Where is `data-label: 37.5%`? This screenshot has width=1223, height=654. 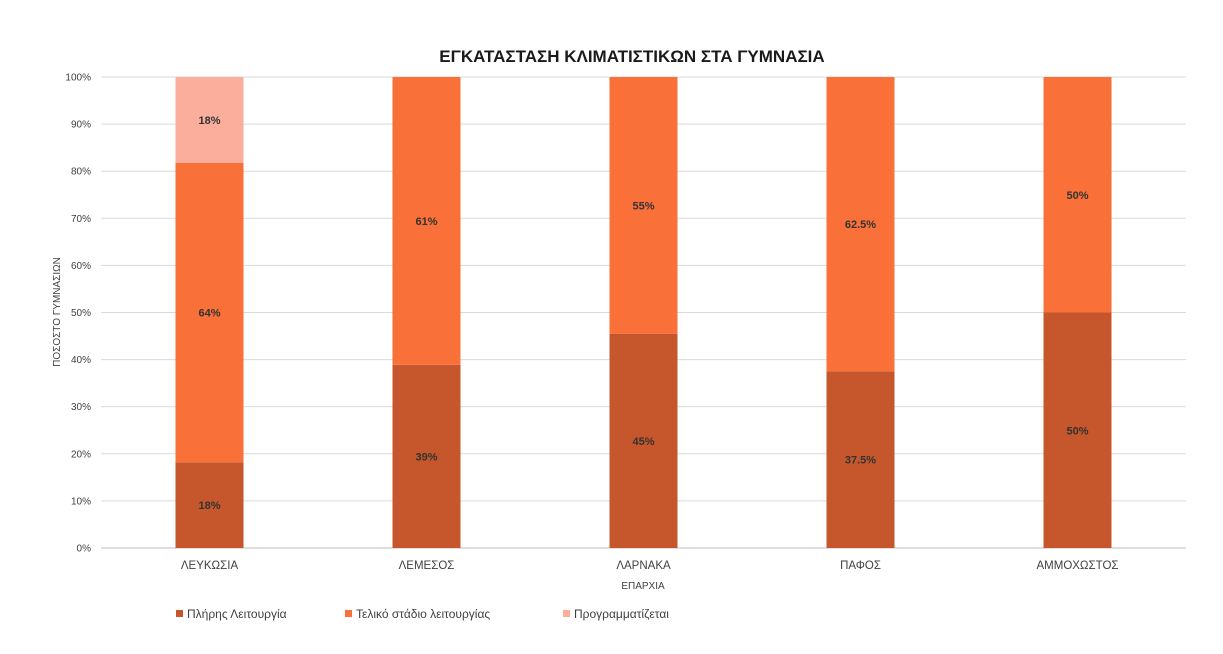
data-label: 37.5% is located at coordinates (860, 461).